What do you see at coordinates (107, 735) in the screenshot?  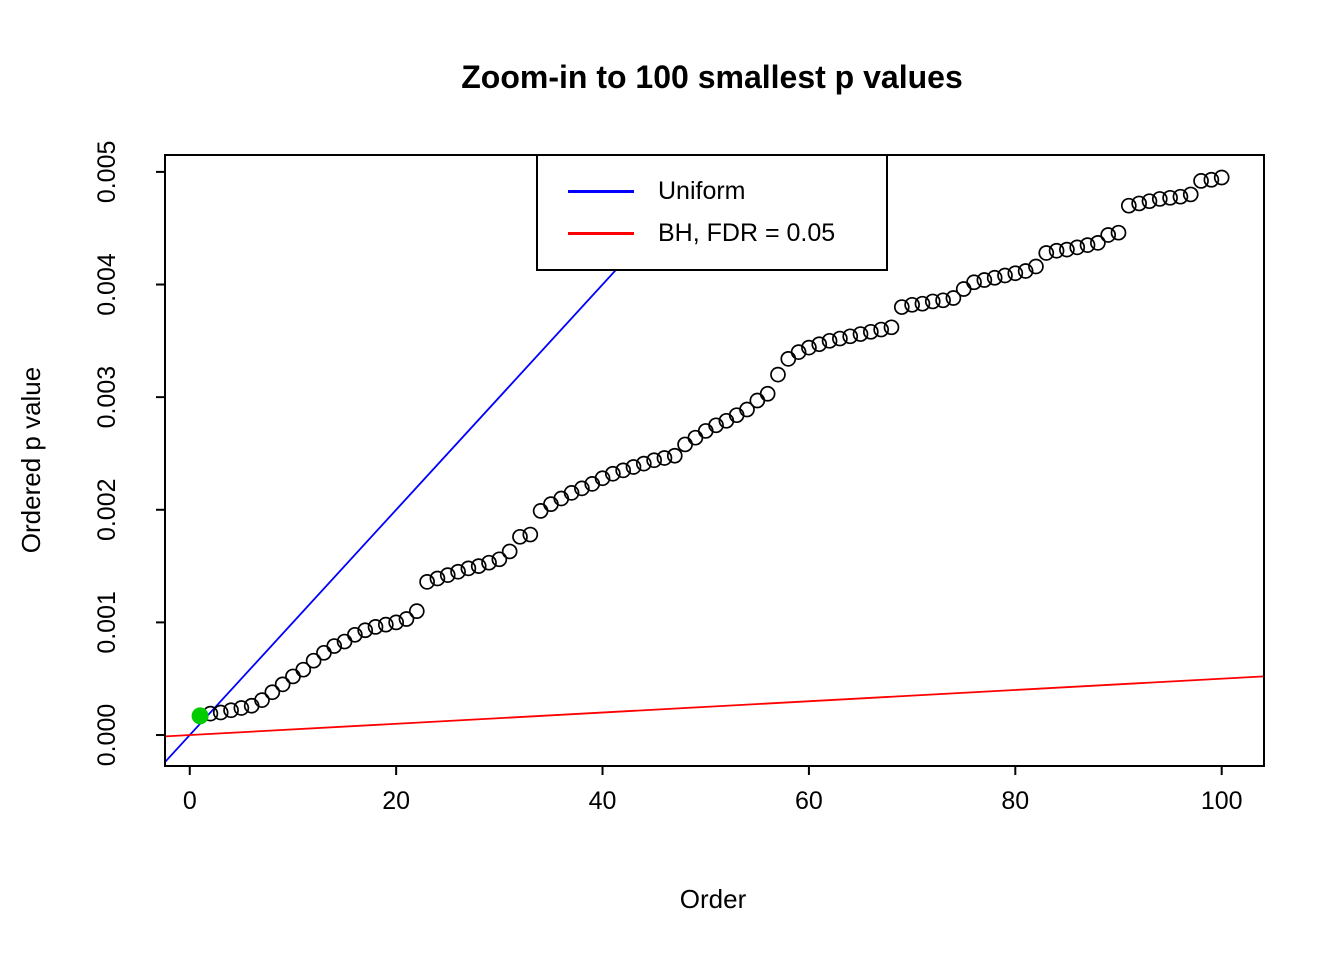 I see `y-tick-label: 0.000` at bounding box center [107, 735].